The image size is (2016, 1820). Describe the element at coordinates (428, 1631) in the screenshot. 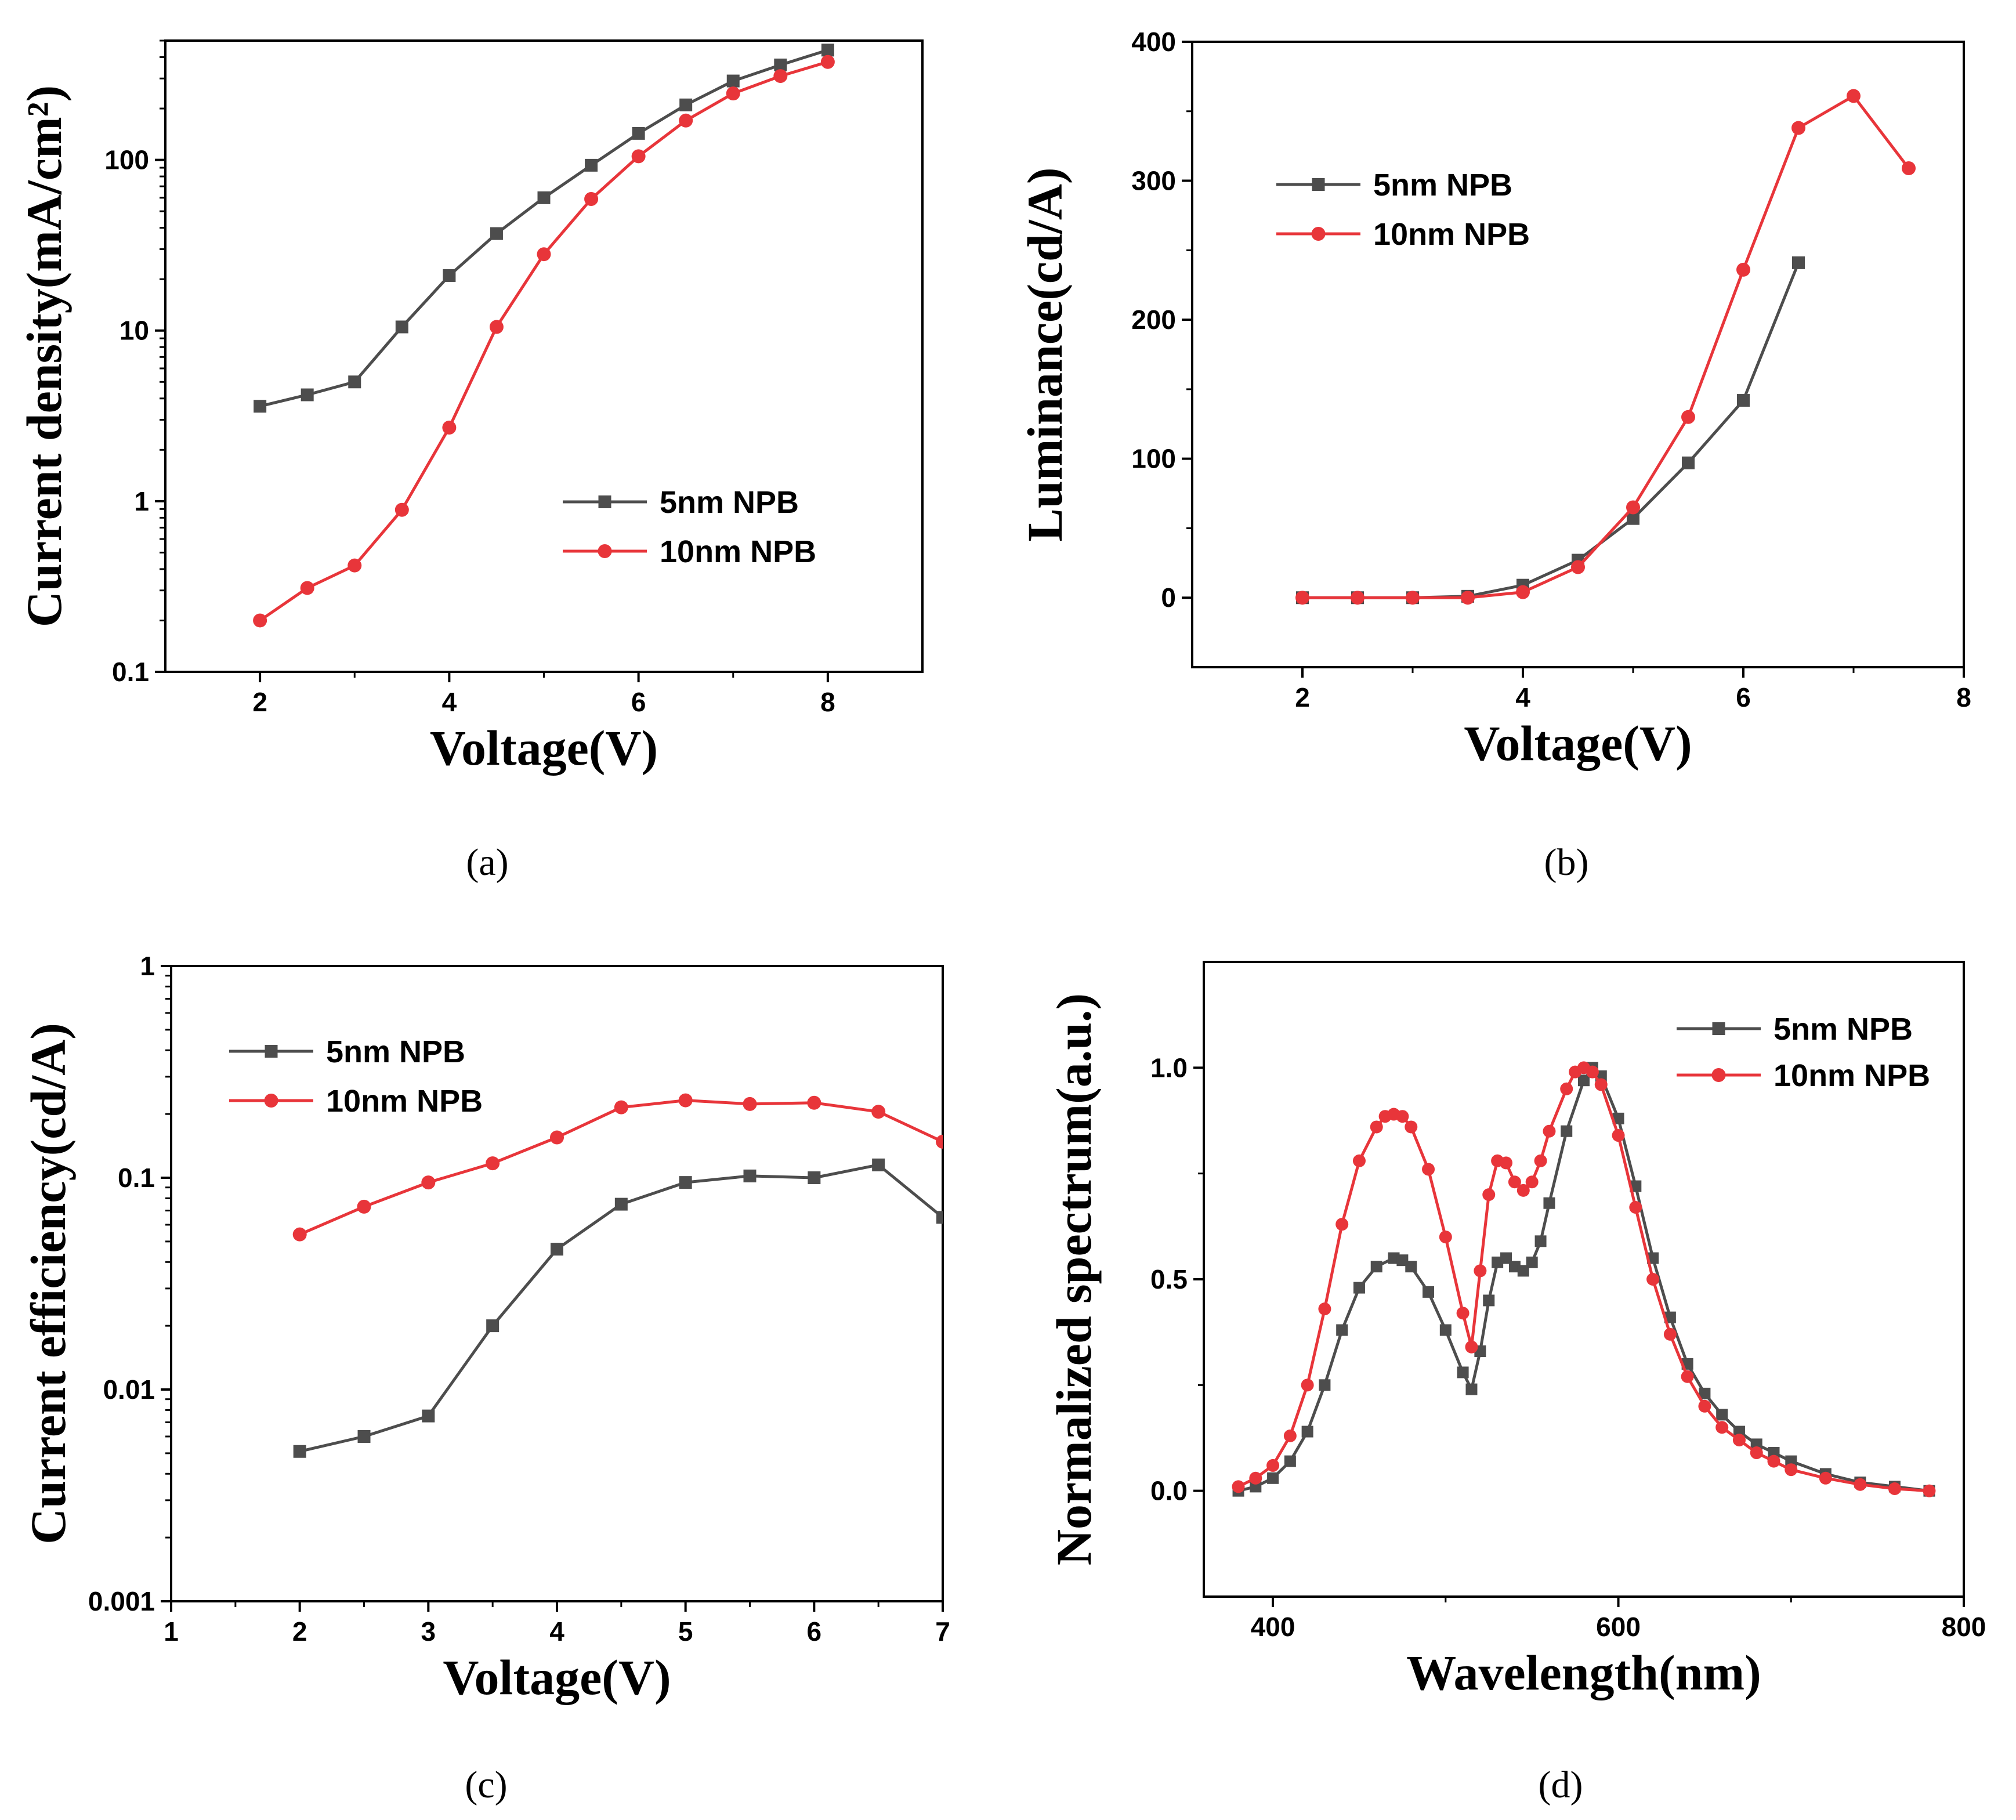

I see `x-tick-label: 3` at that location.